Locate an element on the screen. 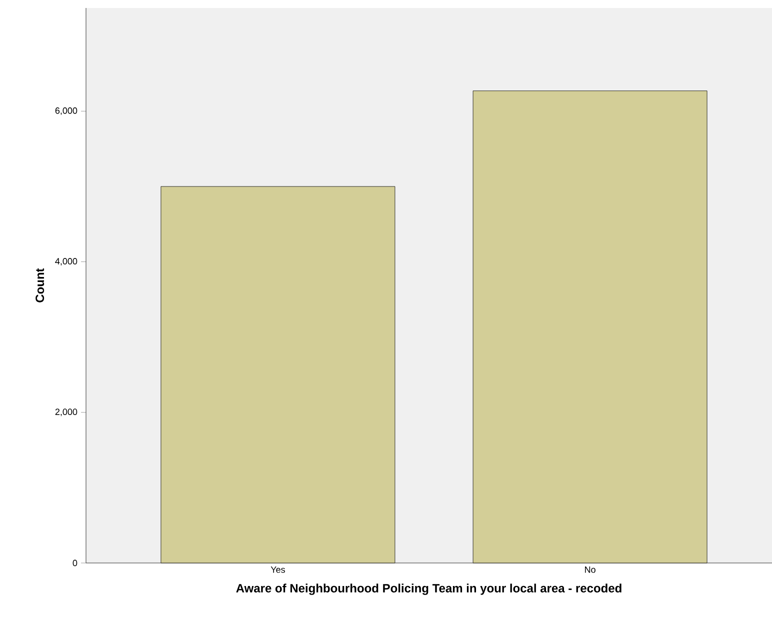  x-tick-label: No is located at coordinates (590, 569).